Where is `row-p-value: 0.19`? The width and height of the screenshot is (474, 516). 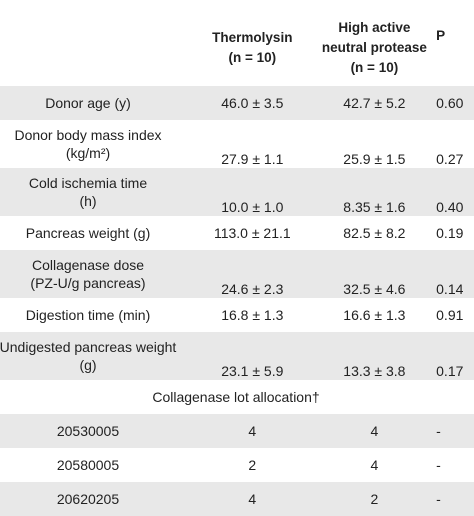
row-p-value: 0.19 is located at coordinates (450, 233).